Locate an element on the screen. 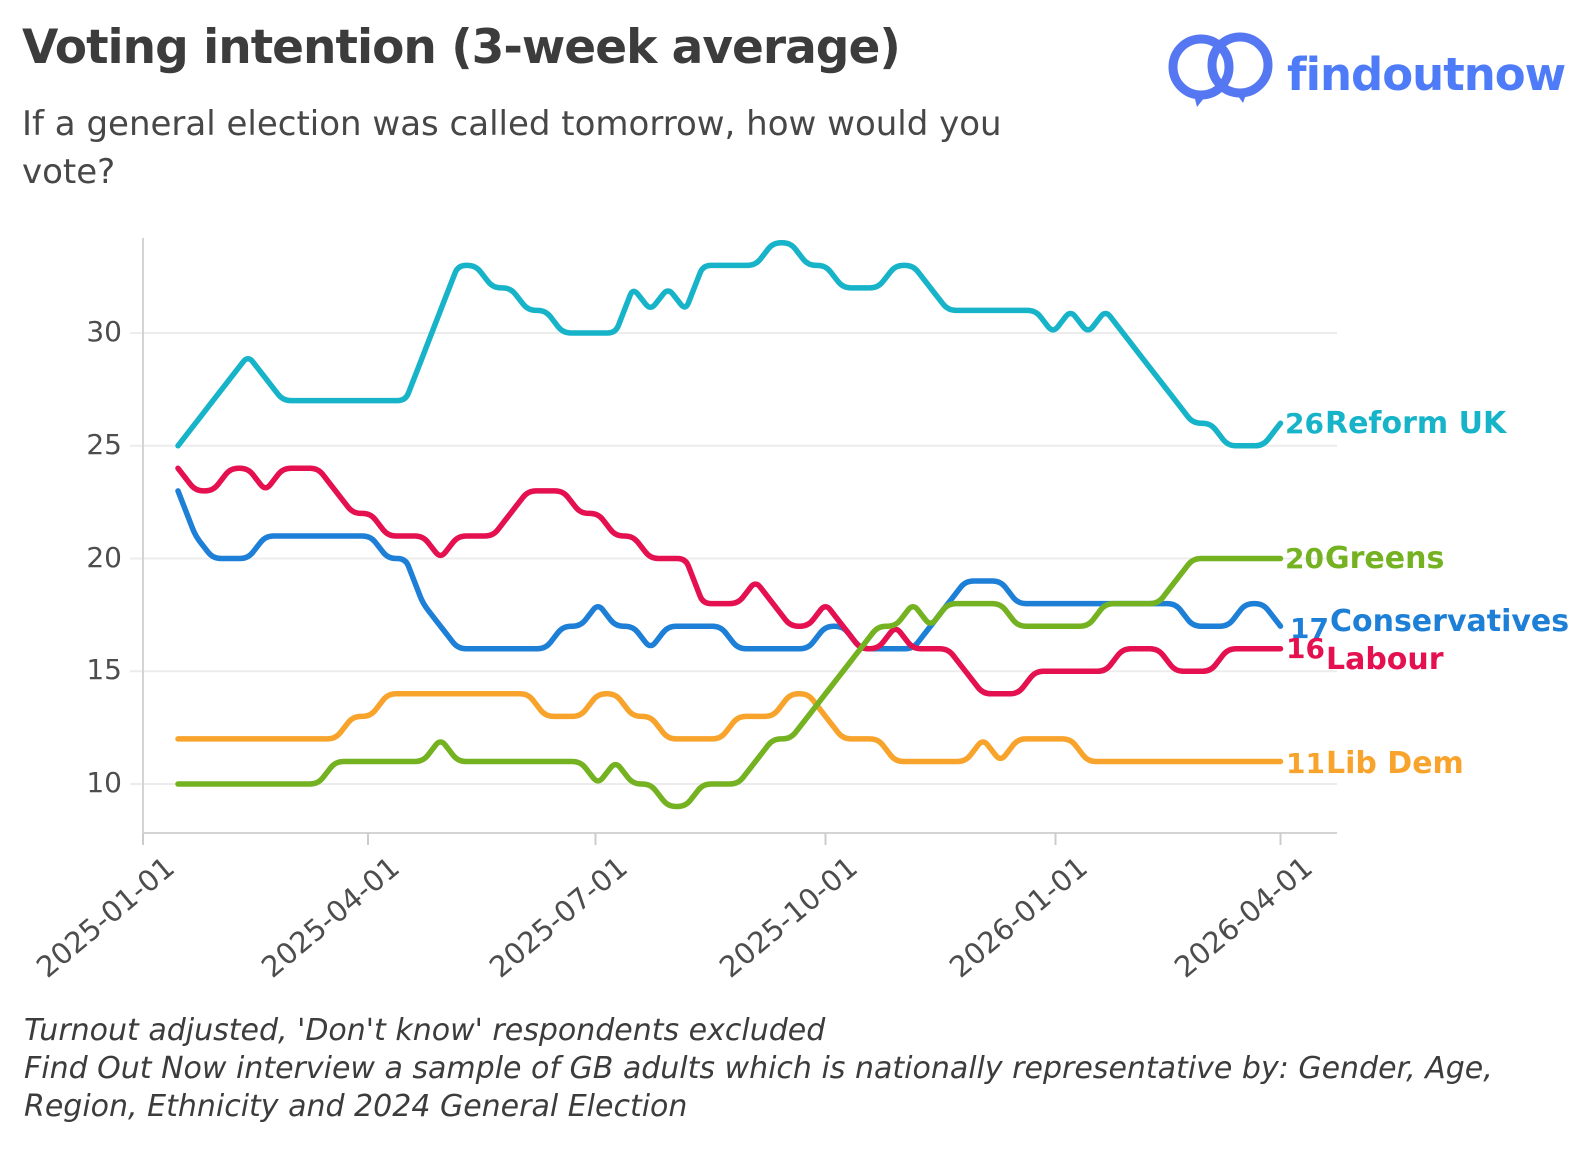  series-end-value-labour: 16 is located at coordinates (1305, 648).